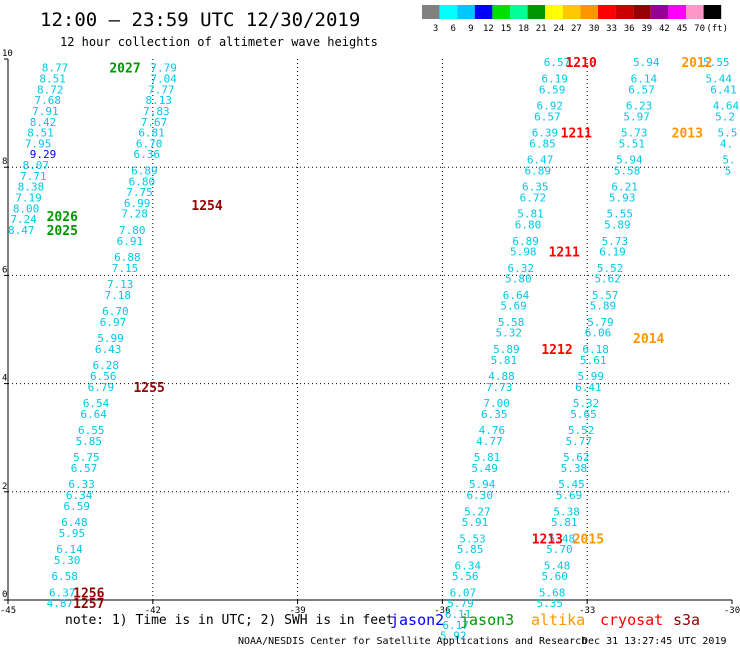  Describe the element at coordinates (558, 620) in the screenshot. I see `satellite-legend-altika: altika` at that location.